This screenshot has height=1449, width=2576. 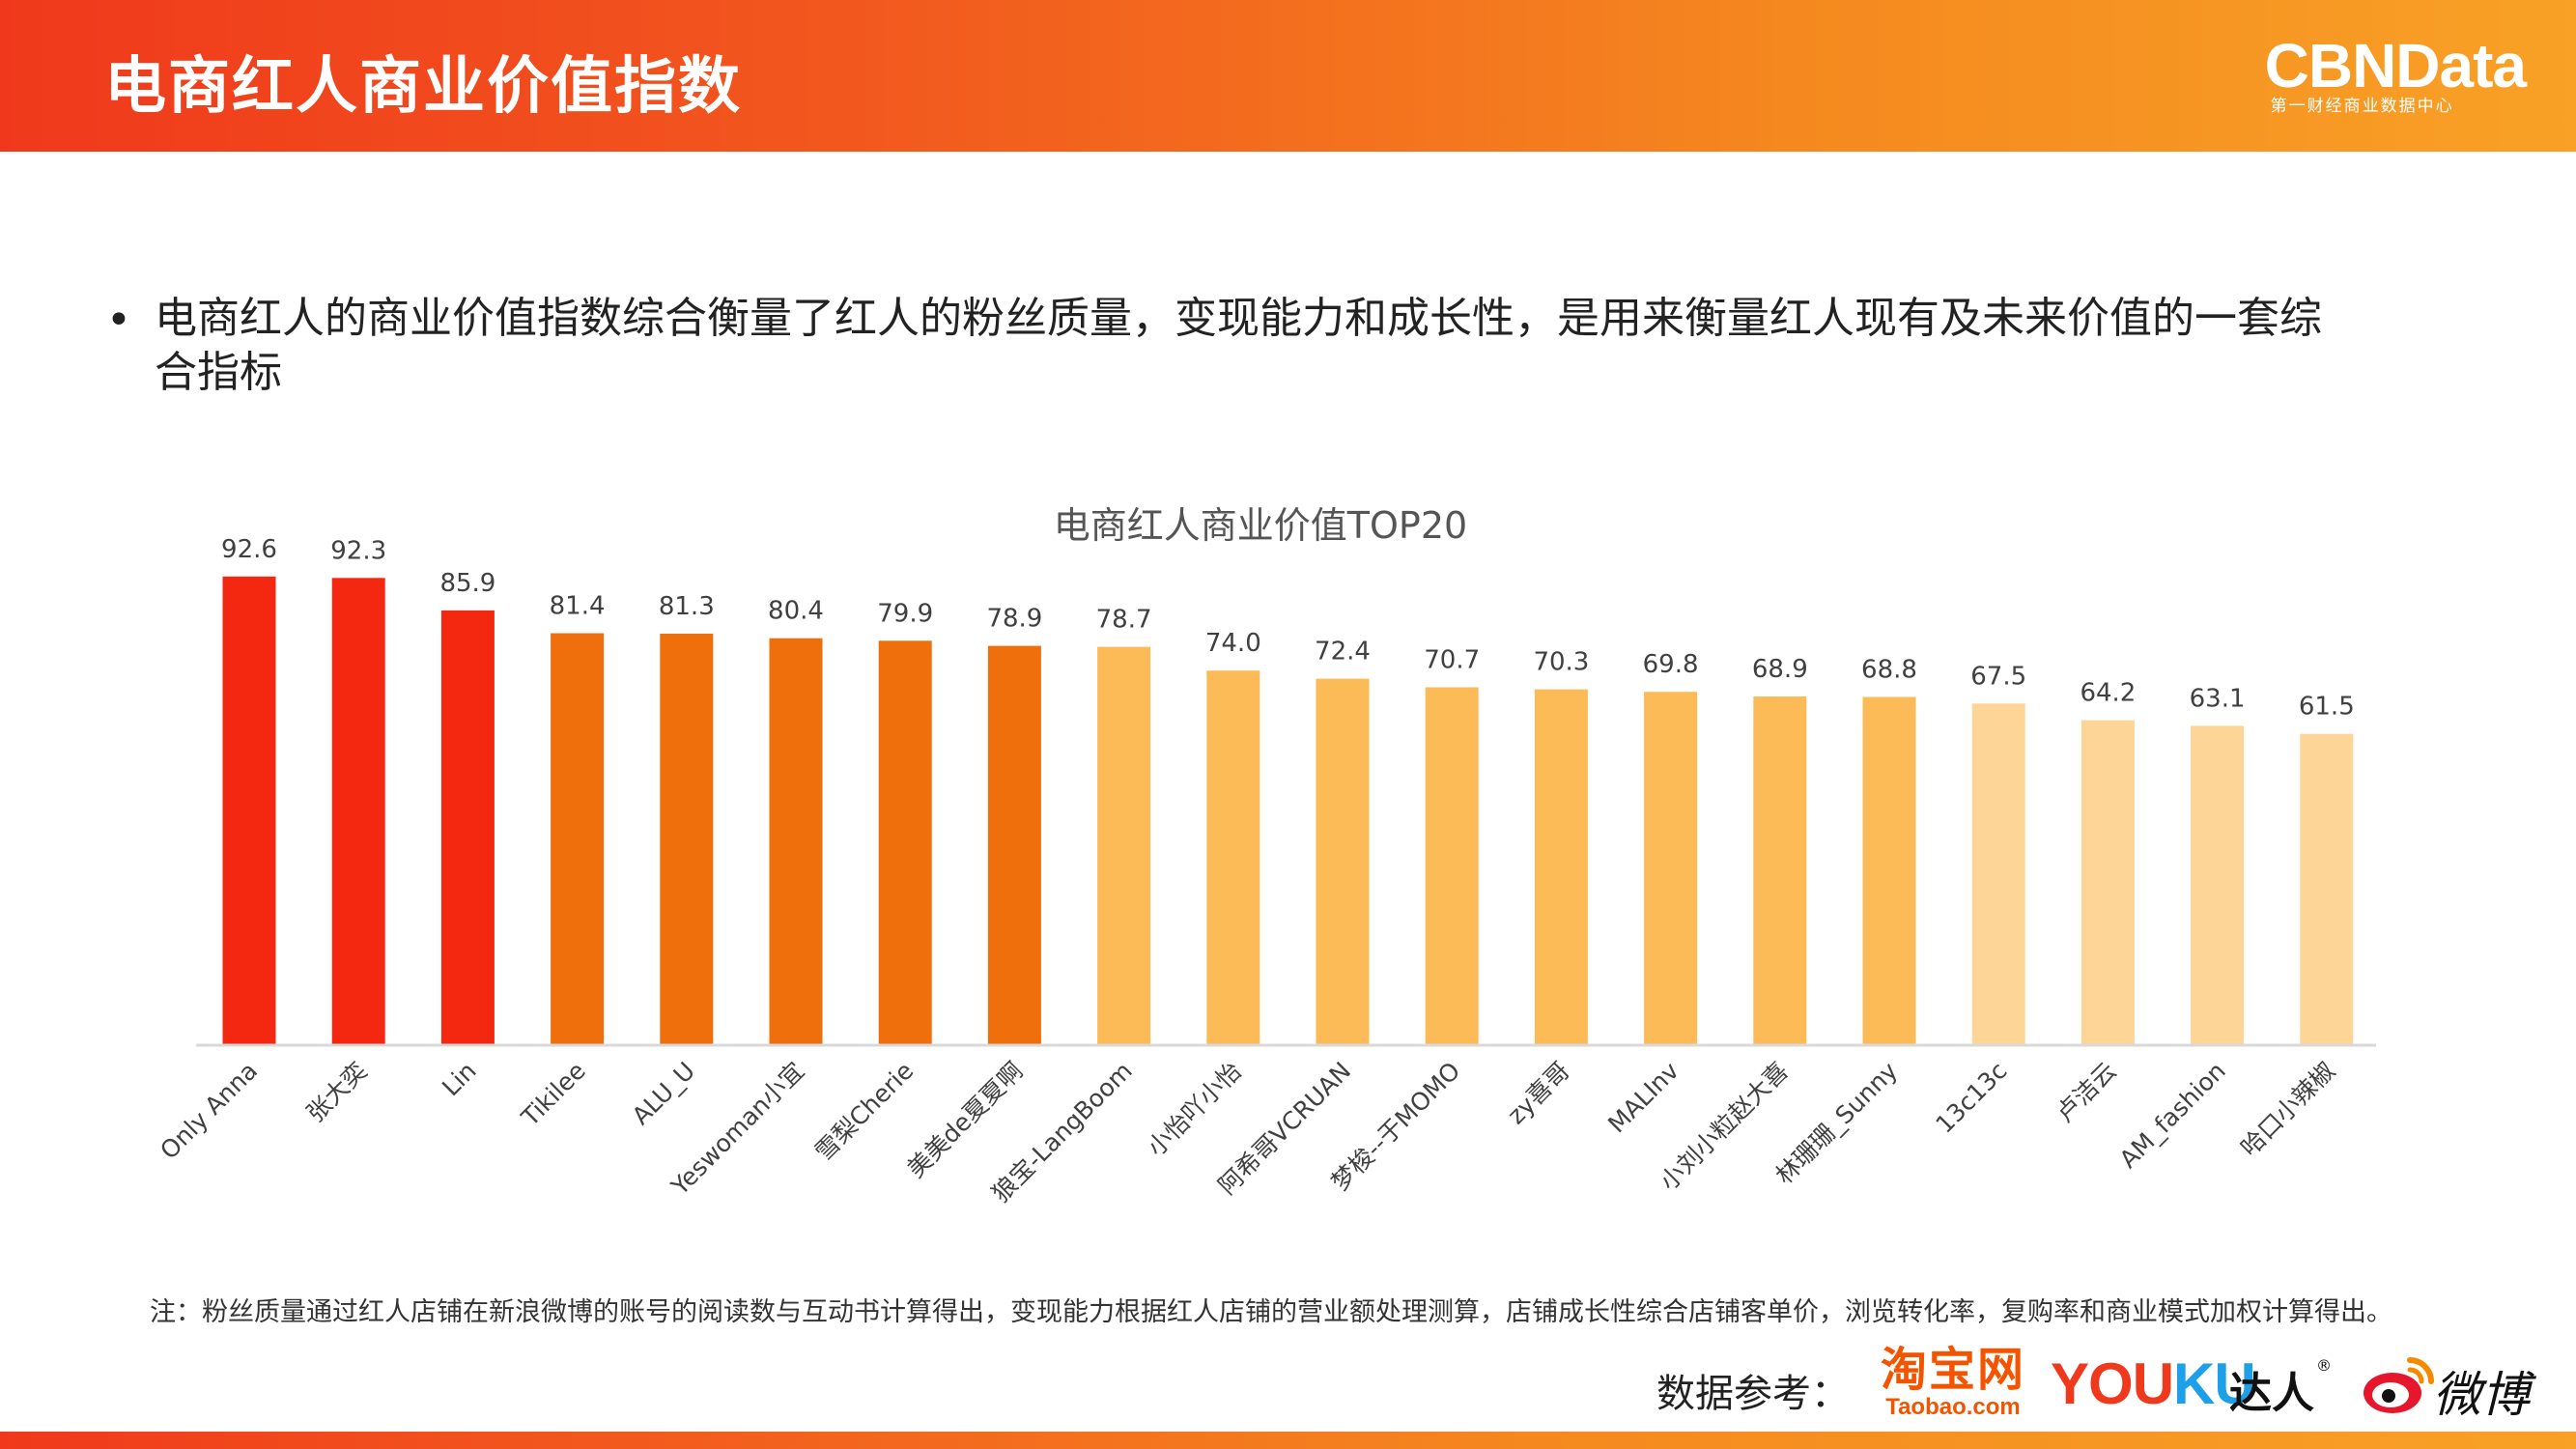 What do you see at coordinates (337, 1092) in the screenshot?
I see `category-label-2: 张大奕` at bounding box center [337, 1092].